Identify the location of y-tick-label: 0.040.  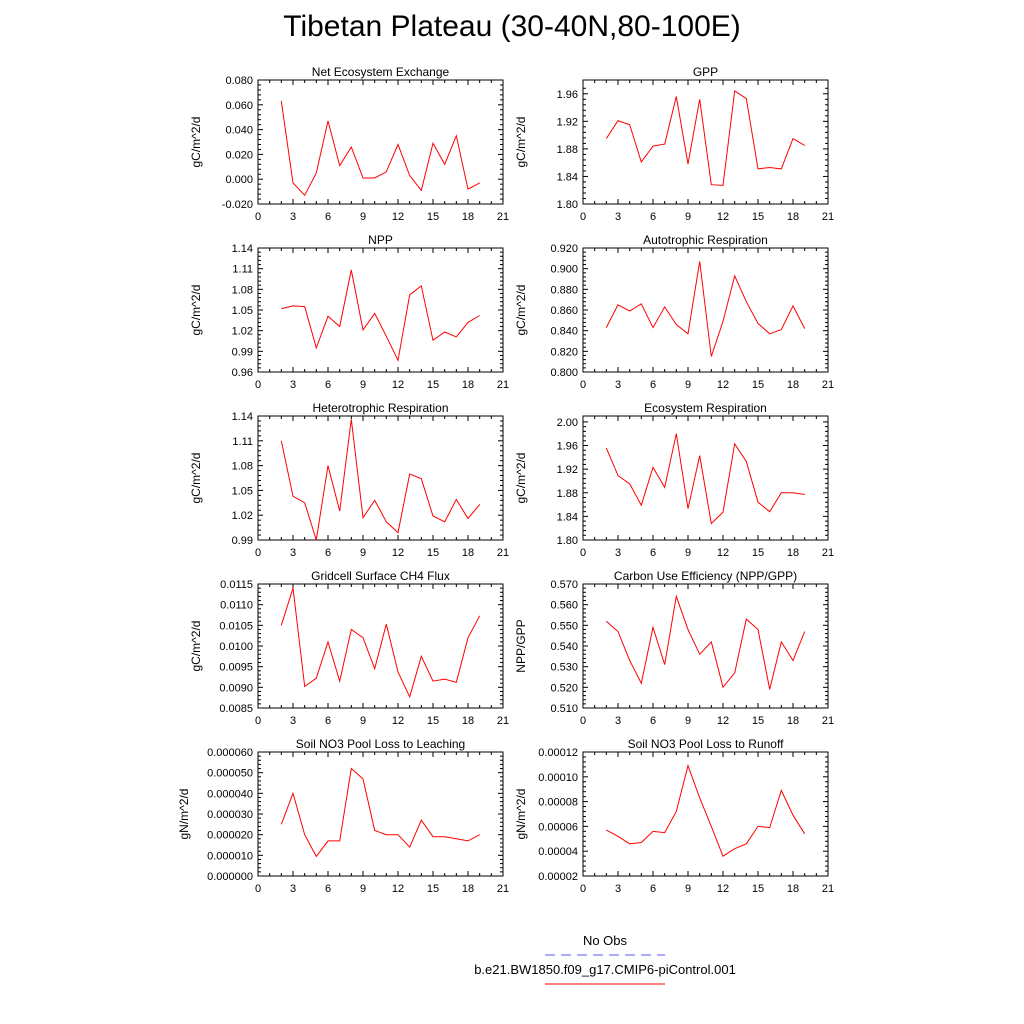
(239, 131).